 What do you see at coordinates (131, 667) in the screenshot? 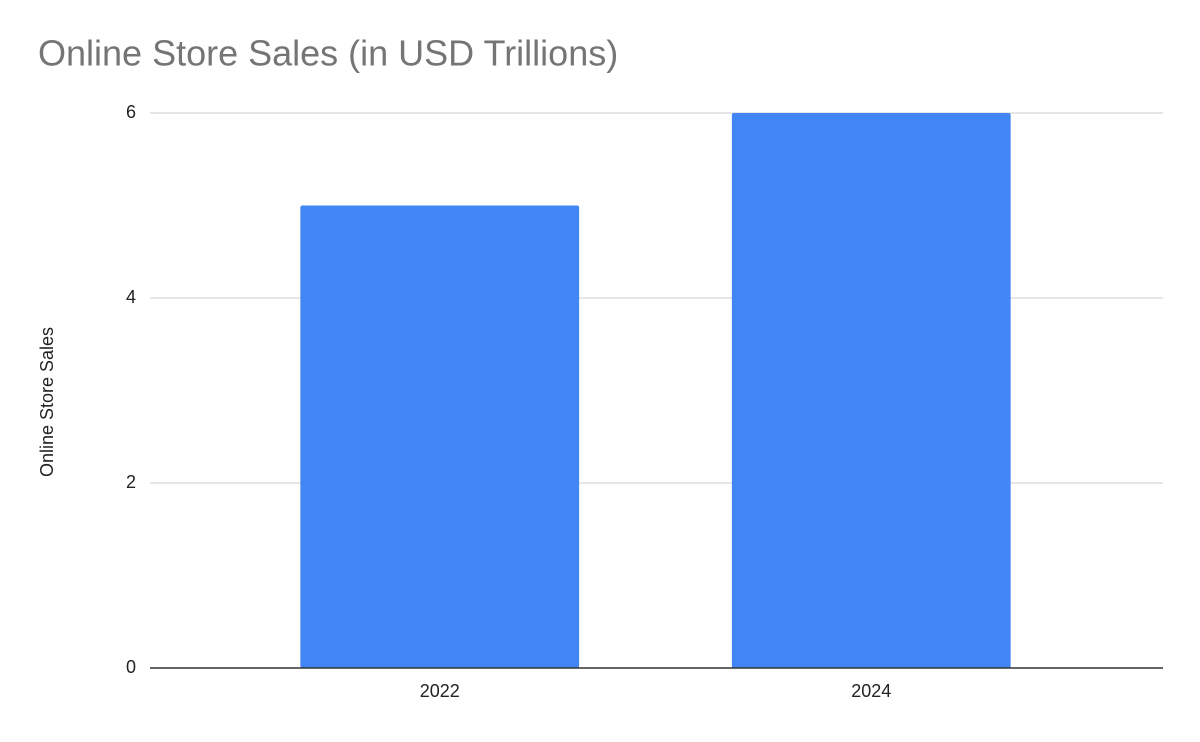
I see `y-tick-label: 0` at bounding box center [131, 667].